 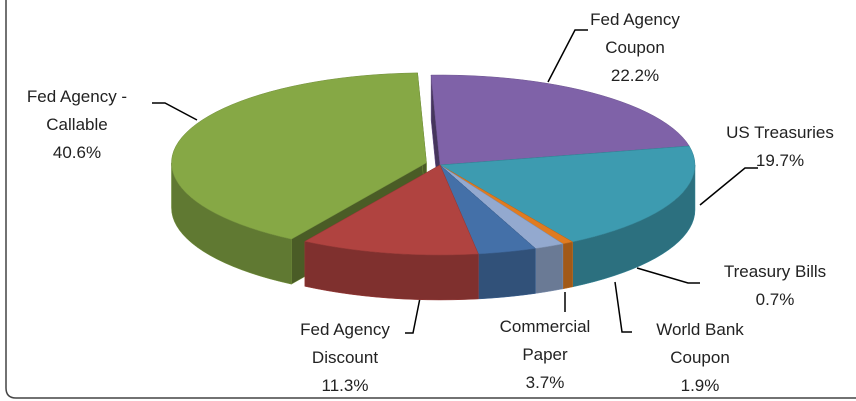 I want to click on data-label: Fed Agency Coupon 22.2%, so click(x=635, y=48).